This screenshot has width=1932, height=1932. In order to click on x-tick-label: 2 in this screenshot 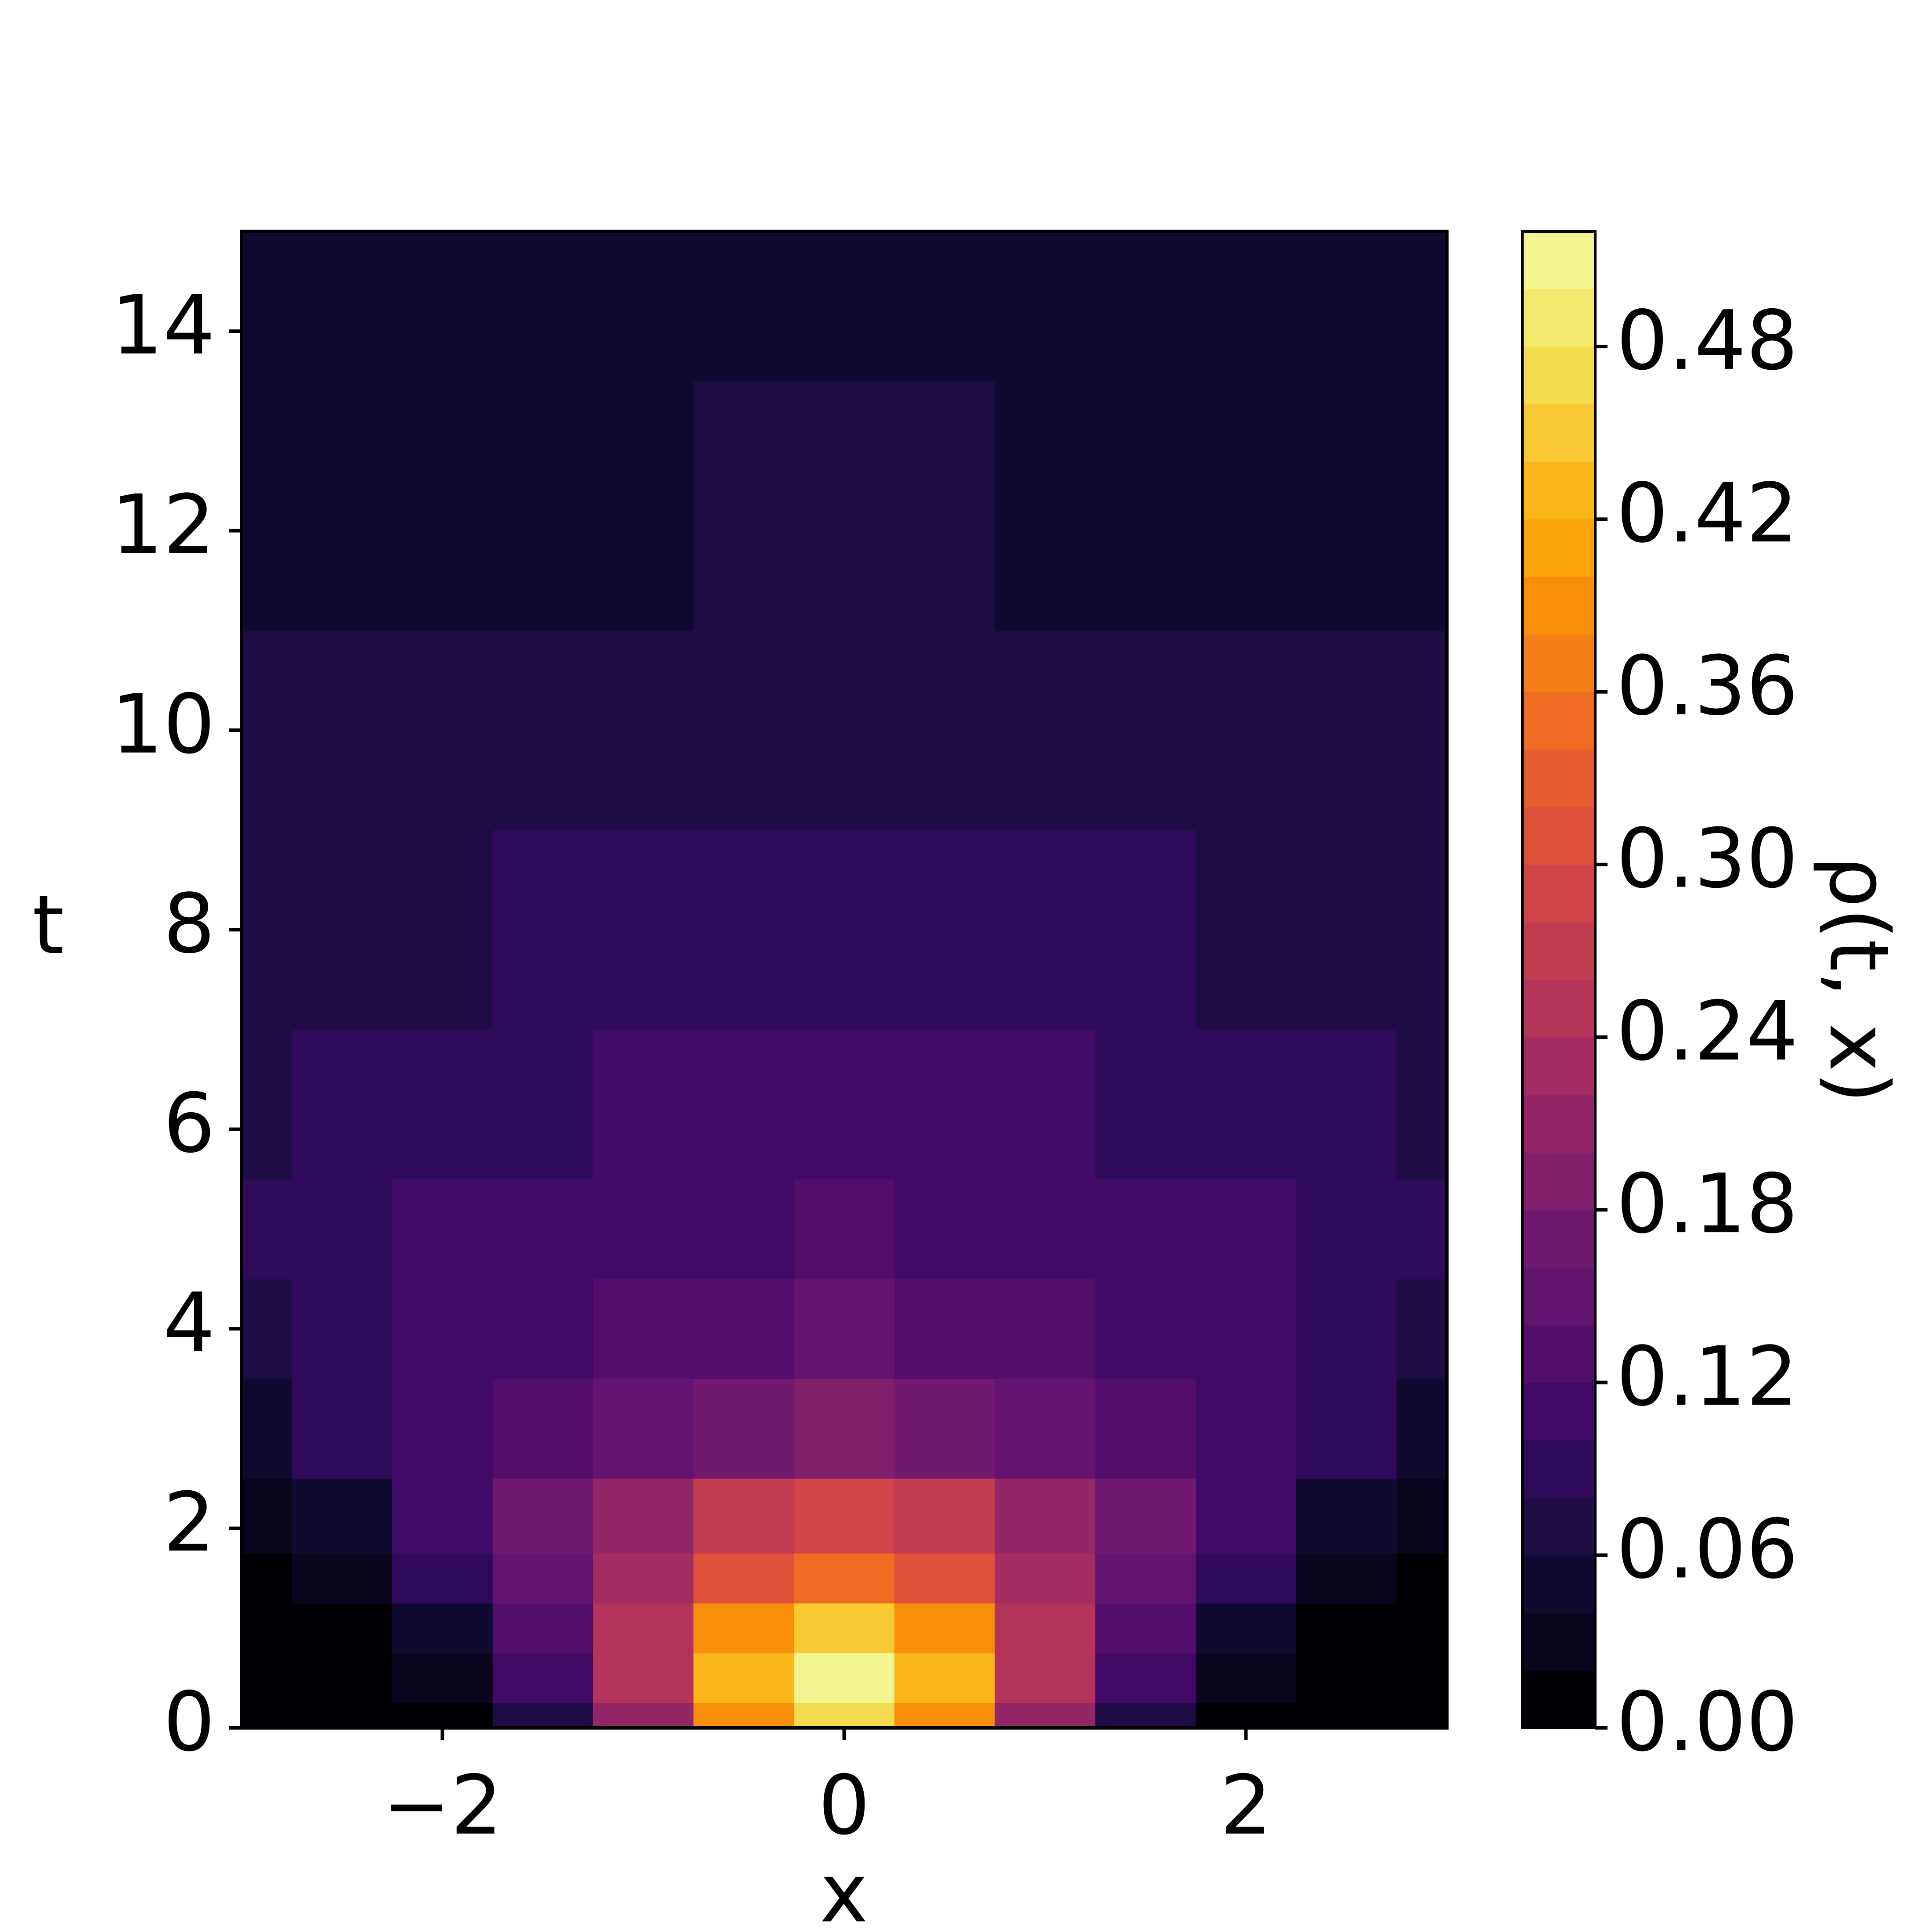, I will do `click(1246, 1806)`.